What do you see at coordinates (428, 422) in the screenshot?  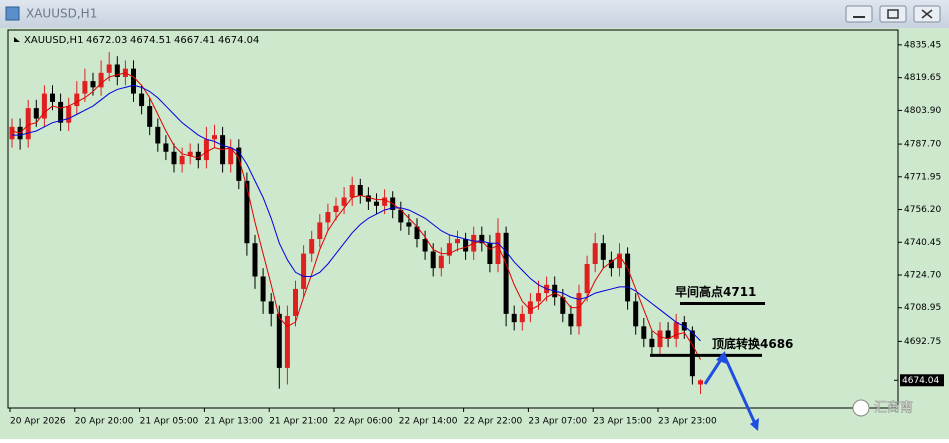 I see `x-tick-label: 22 Apr 14:00` at bounding box center [428, 422].